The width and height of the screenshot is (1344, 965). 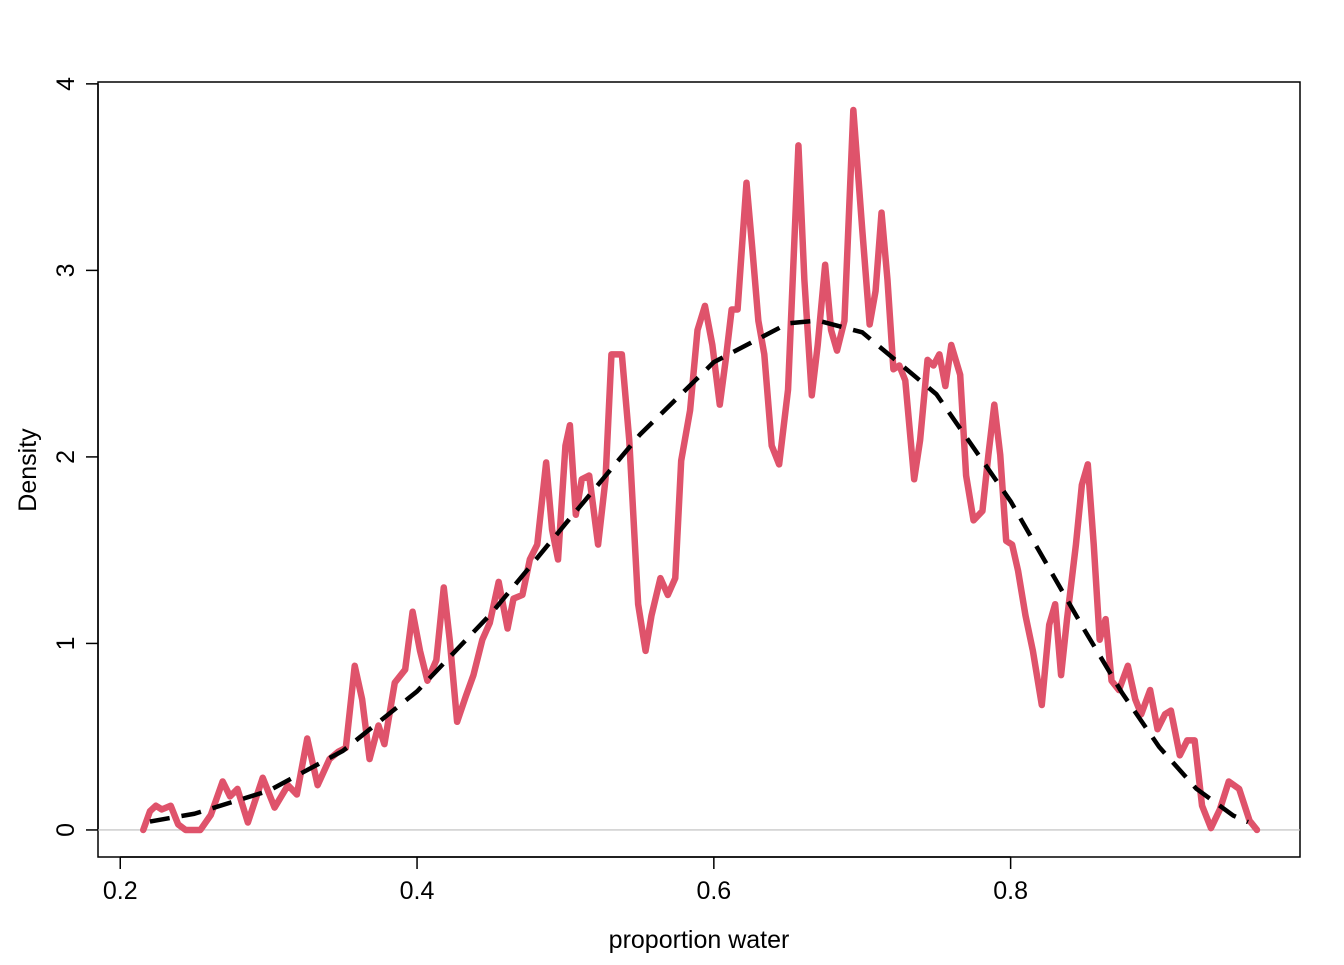 I want to click on x-axis-label: proportion water, so click(x=699, y=940).